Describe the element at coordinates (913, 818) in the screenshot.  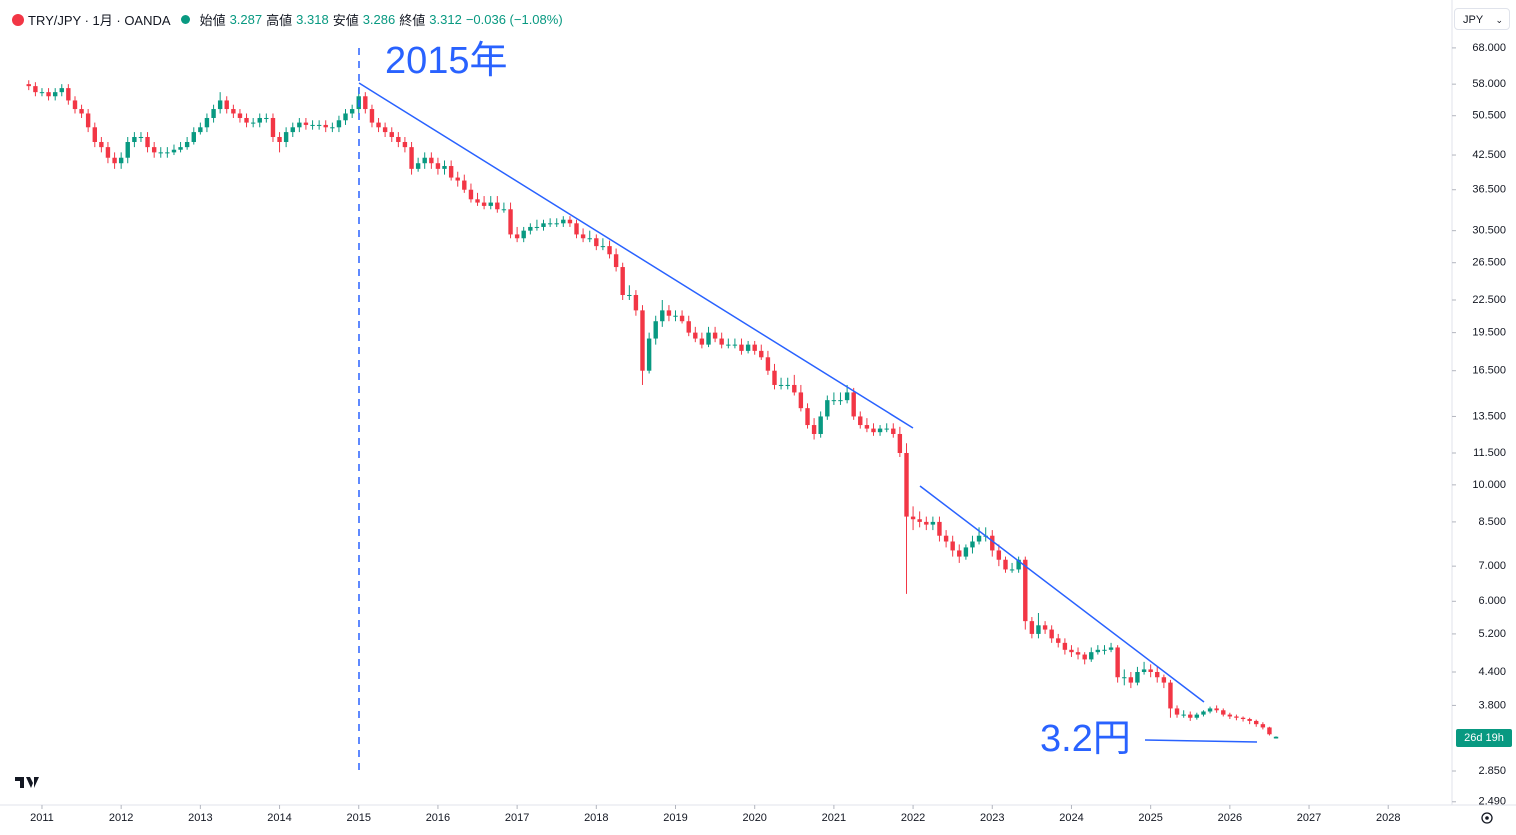
I see `x-tick-label: 2022` at that location.